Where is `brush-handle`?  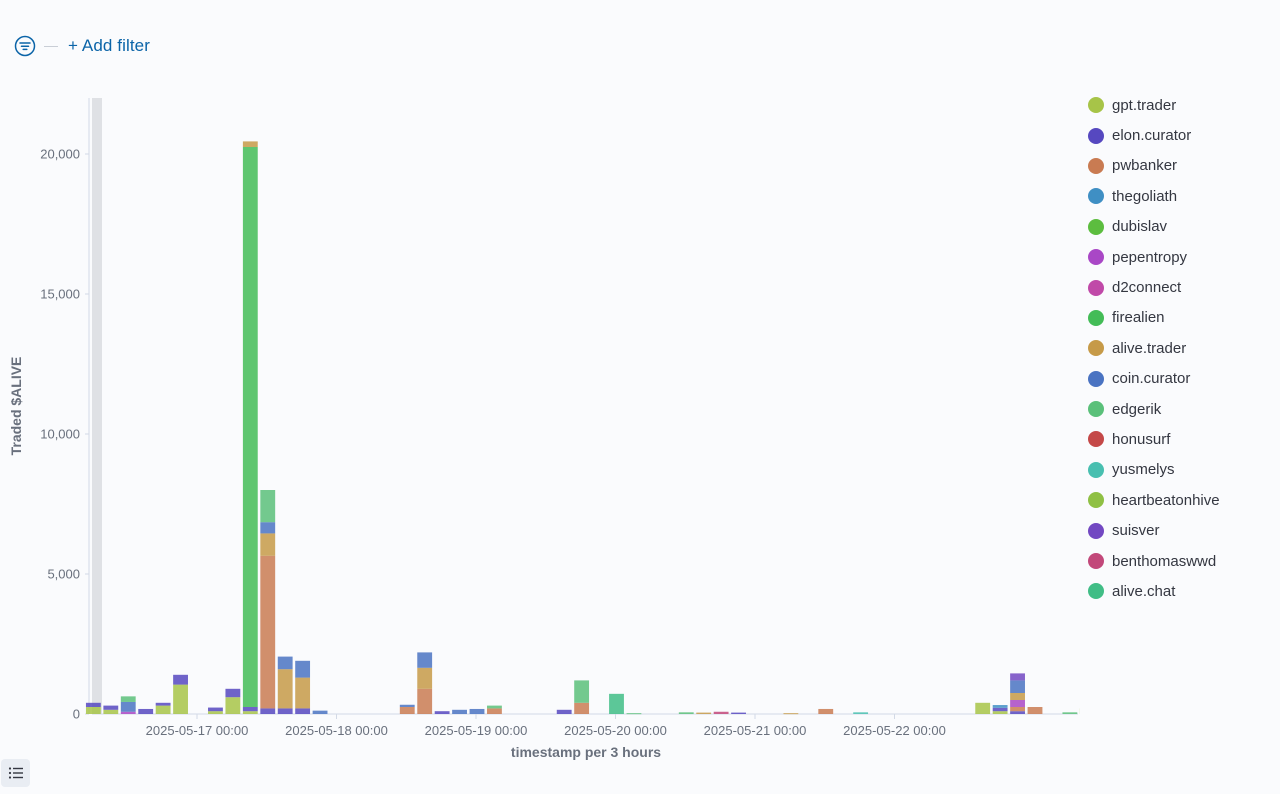
brush-handle is located at coordinates (97, 406).